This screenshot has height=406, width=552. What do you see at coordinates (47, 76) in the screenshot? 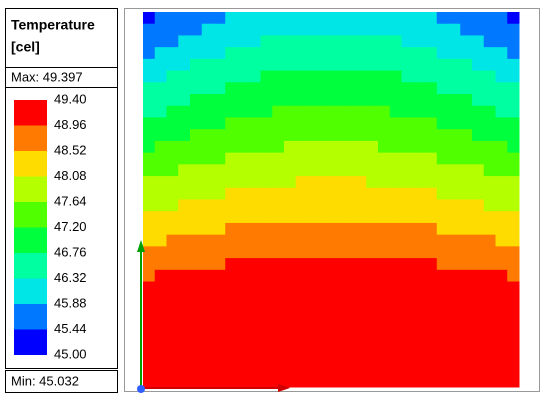
I see `max-label: Max: 49.397` at bounding box center [47, 76].